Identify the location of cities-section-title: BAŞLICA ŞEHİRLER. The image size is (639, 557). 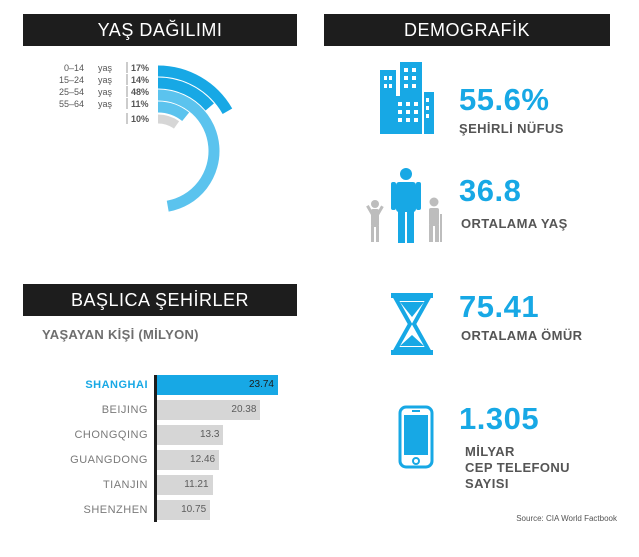
(160, 299).